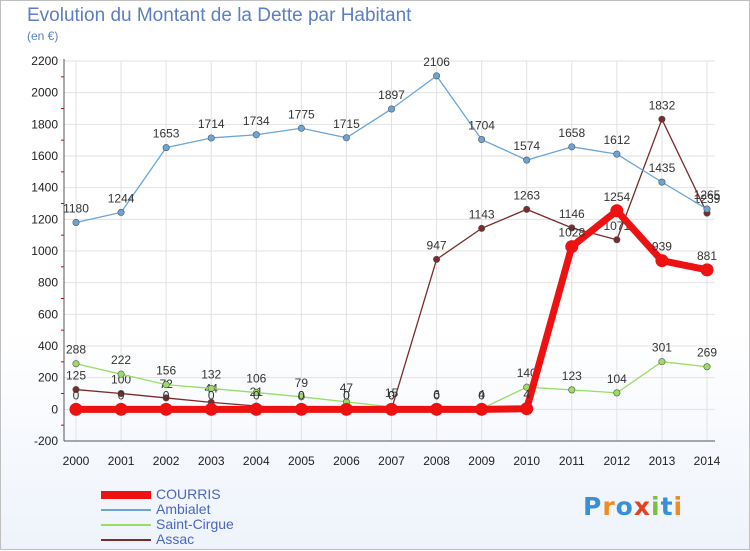  Describe the element at coordinates (211, 374) in the screenshot. I see `data-label-saint-cirgue: 132` at that location.